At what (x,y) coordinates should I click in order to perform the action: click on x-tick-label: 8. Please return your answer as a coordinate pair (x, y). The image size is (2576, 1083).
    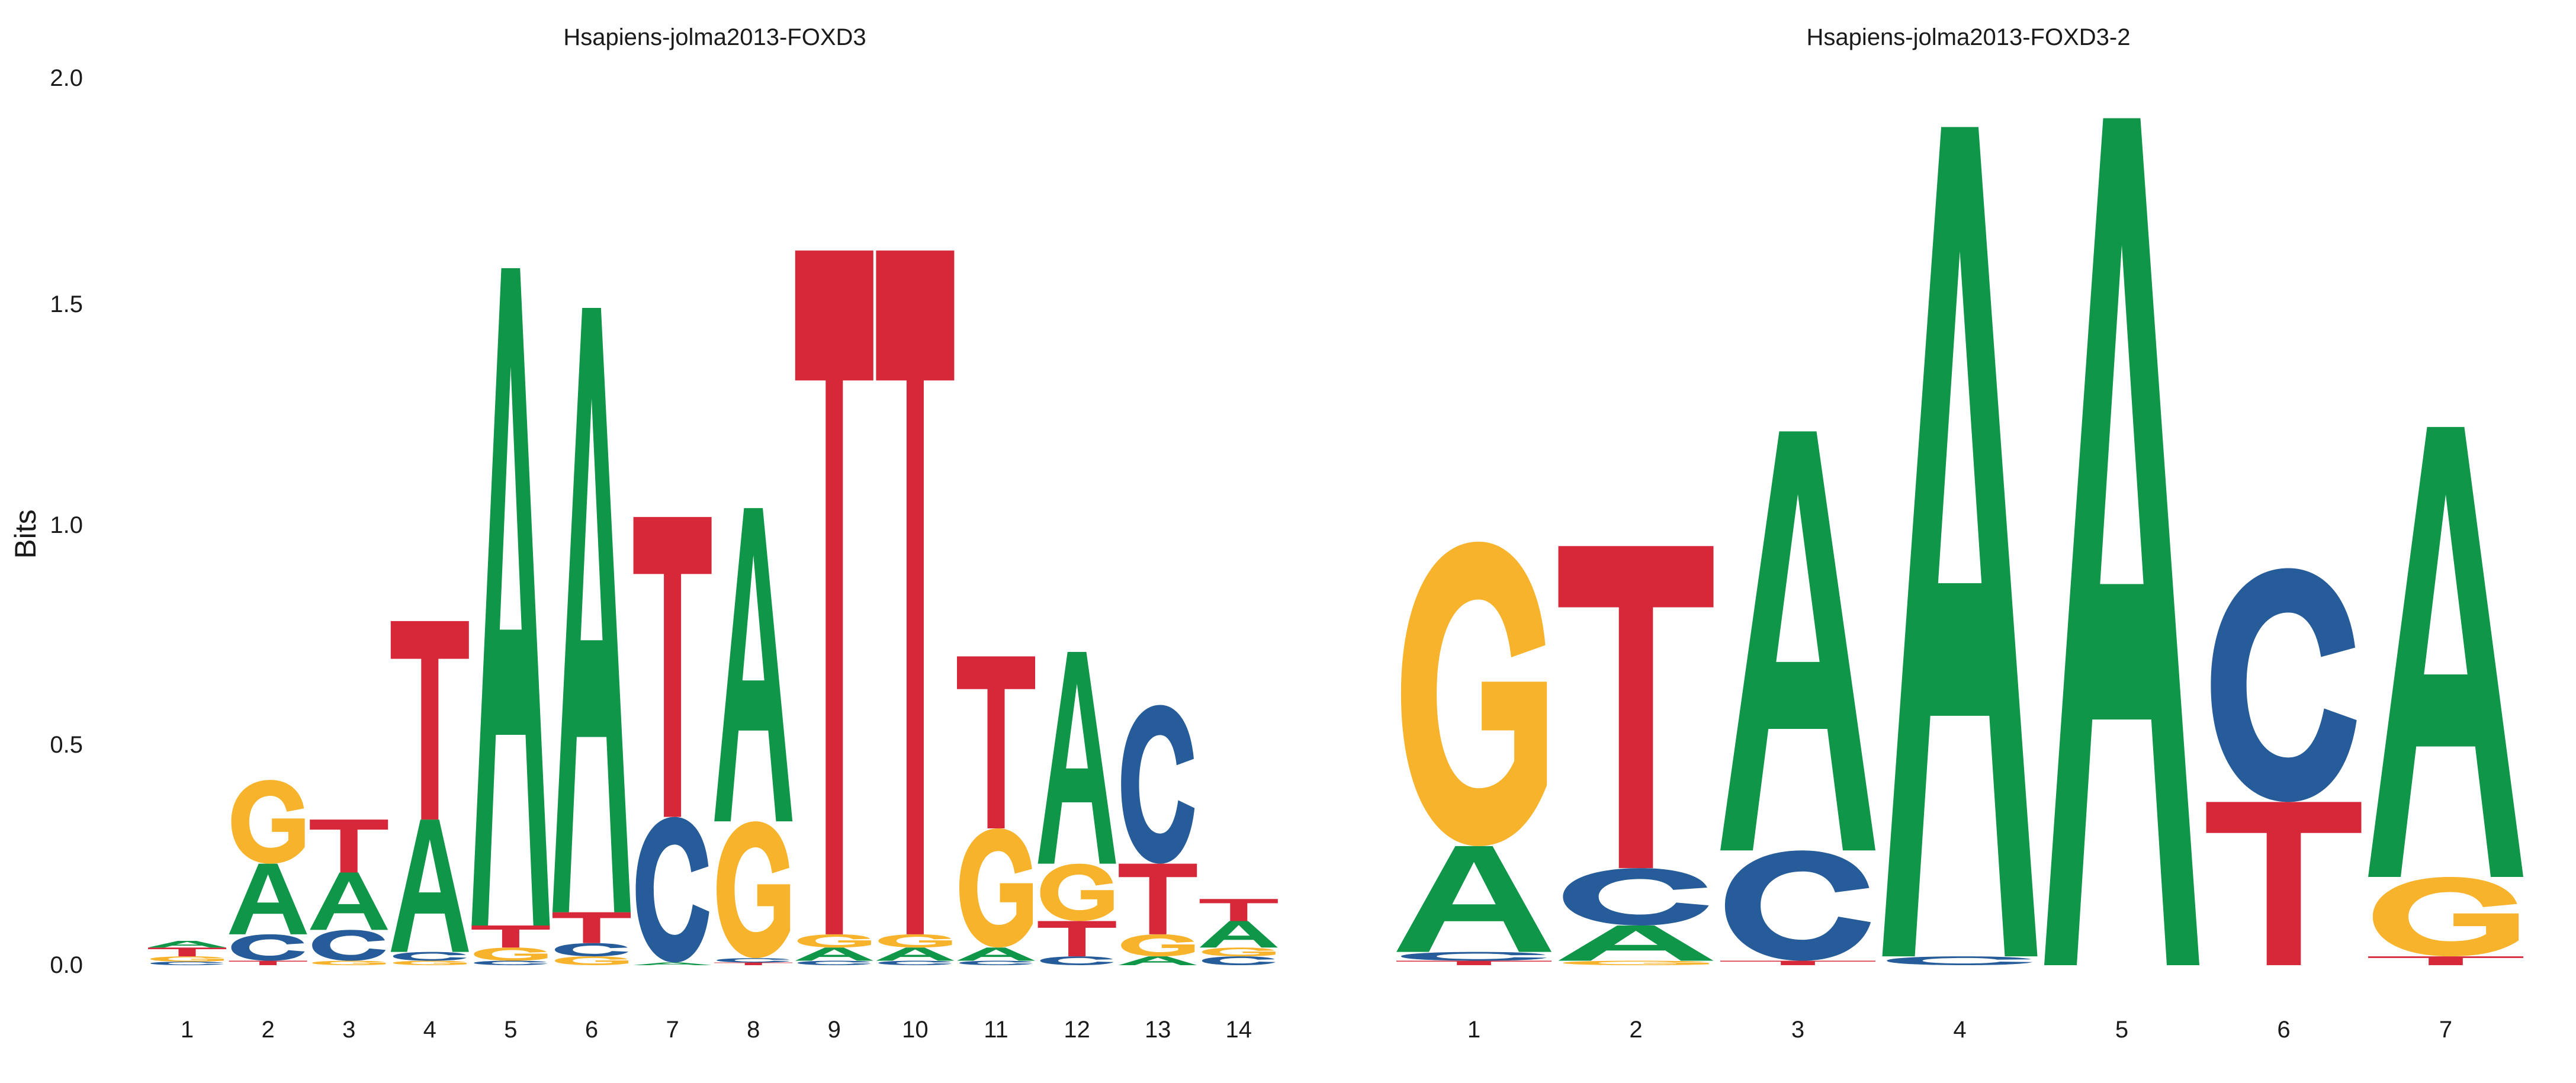
    Looking at the image, I should click on (753, 1030).